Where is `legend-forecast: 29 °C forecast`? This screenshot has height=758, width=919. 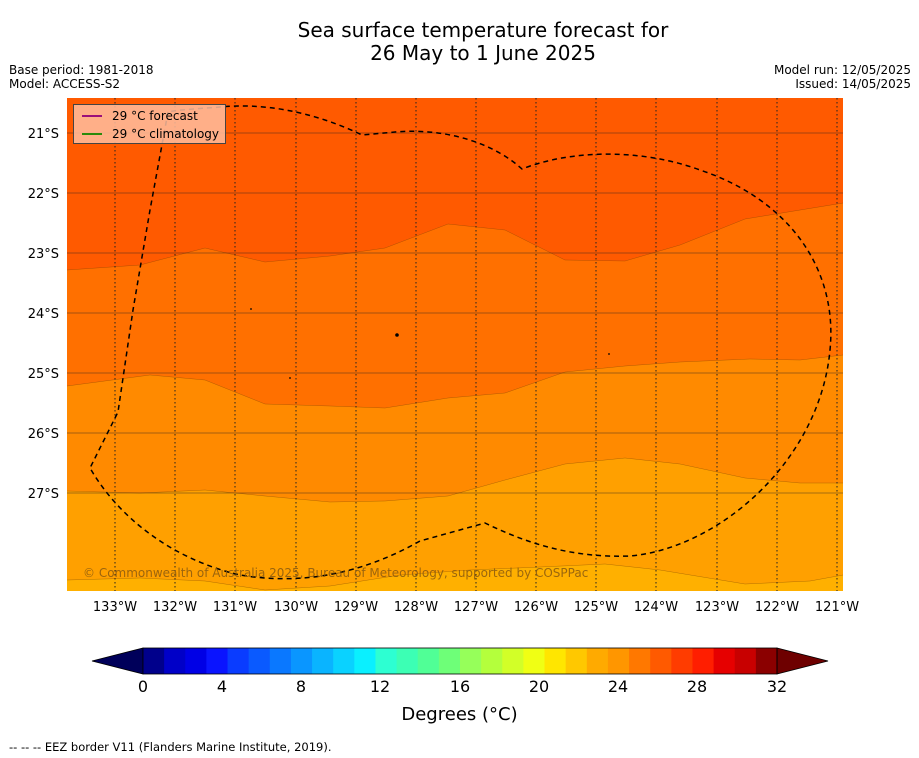
legend-forecast: 29 °C forecast is located at coordinates (140, 116).